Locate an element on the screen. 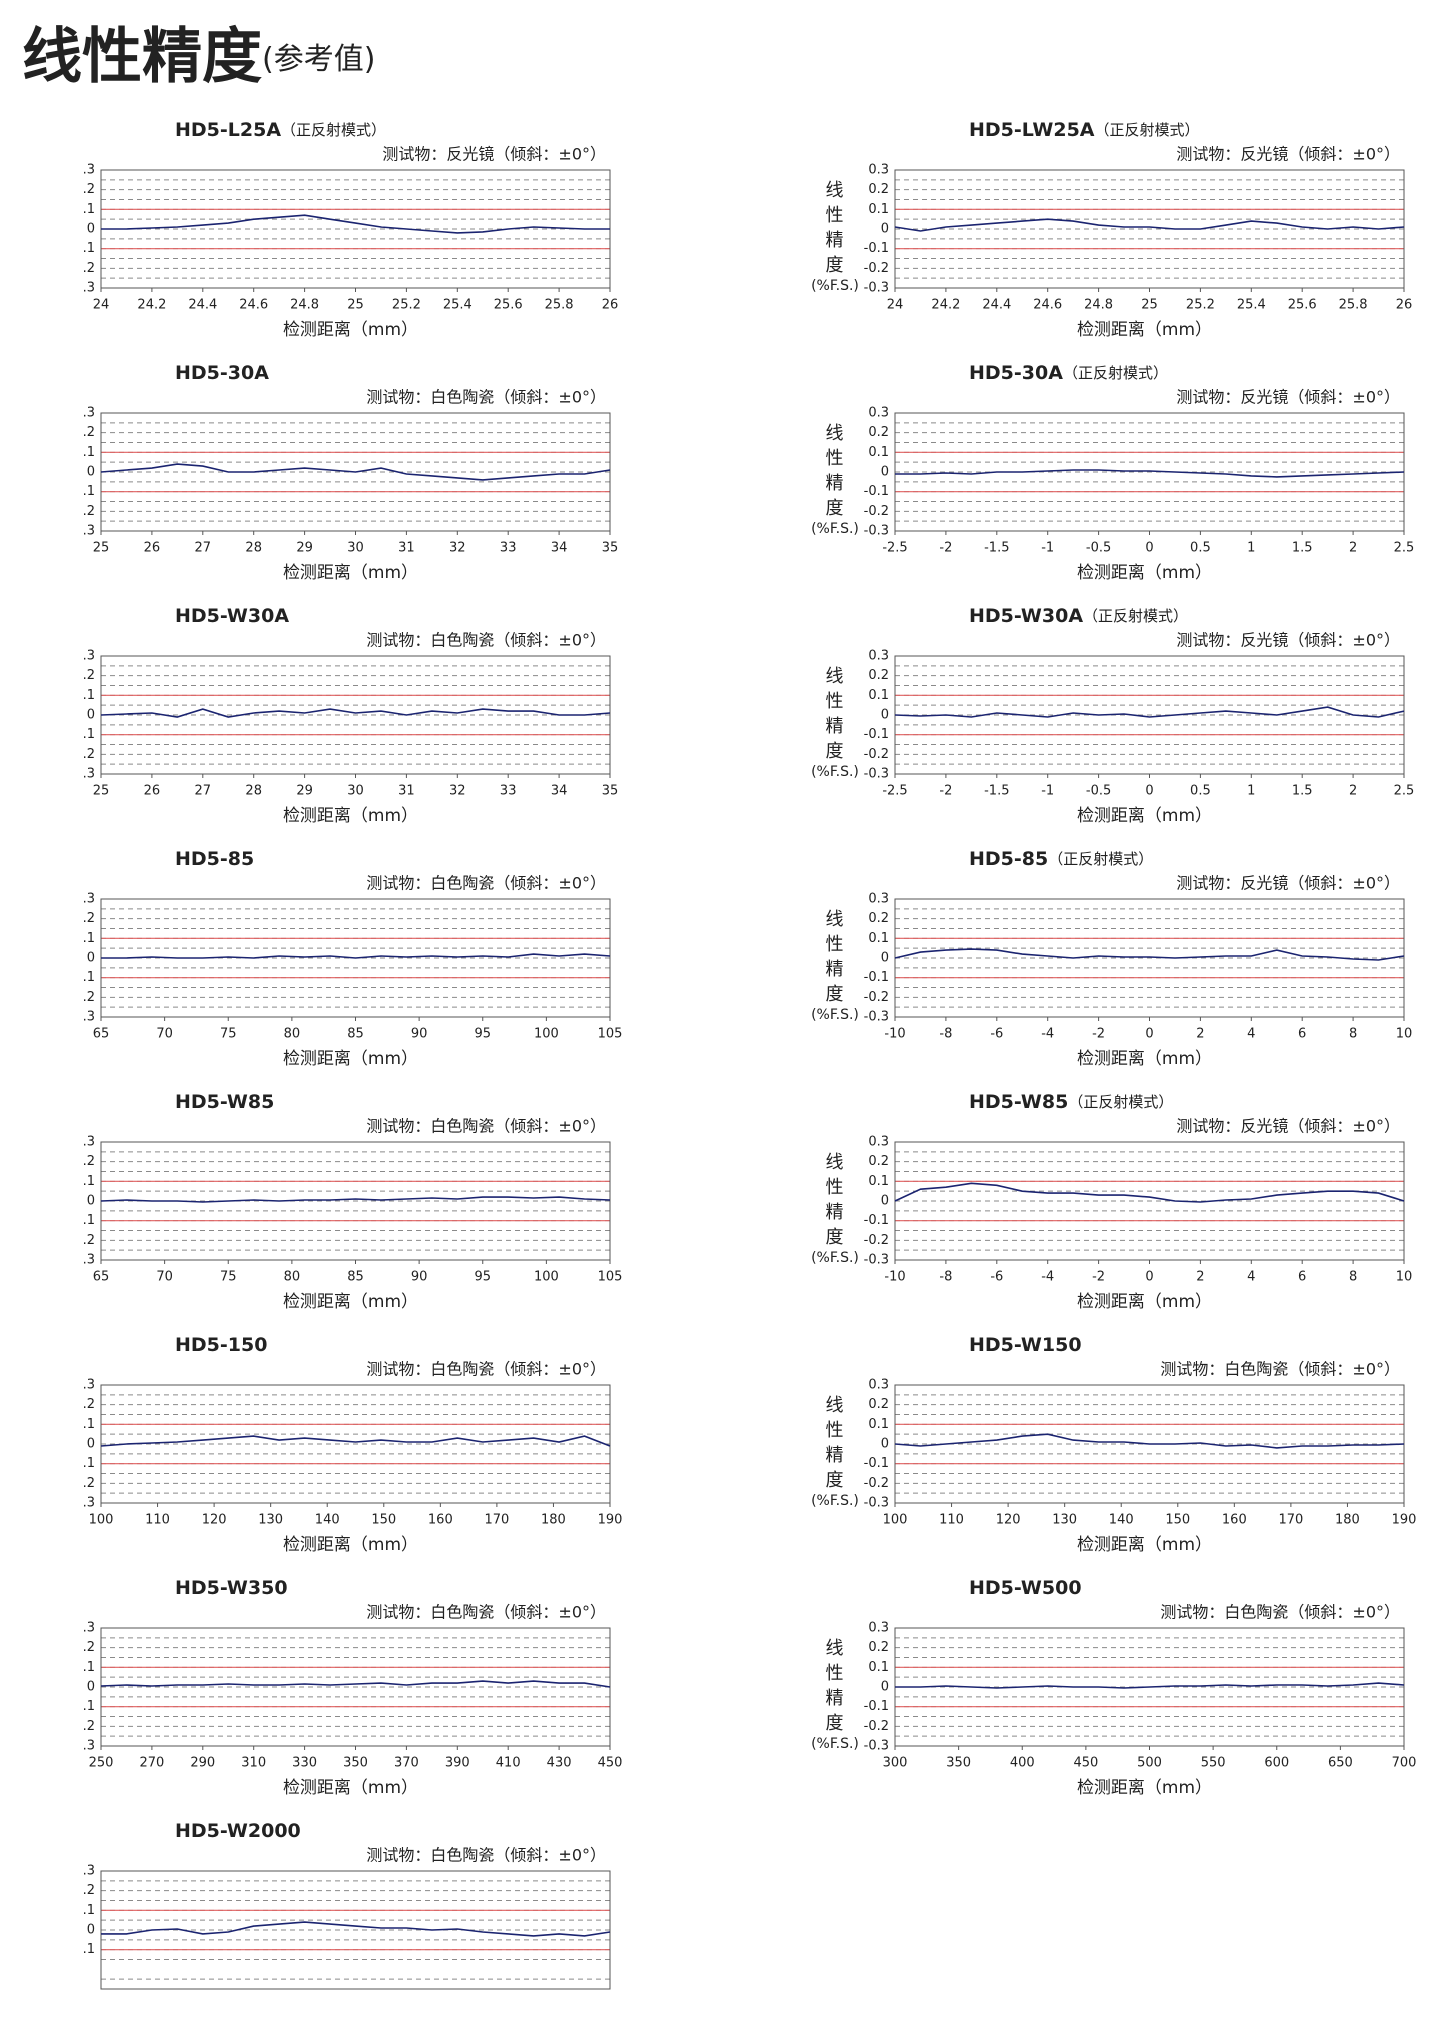 The image size is (1440, 2027). x-tick-label: -8 is located at coordinates (945, 1034).